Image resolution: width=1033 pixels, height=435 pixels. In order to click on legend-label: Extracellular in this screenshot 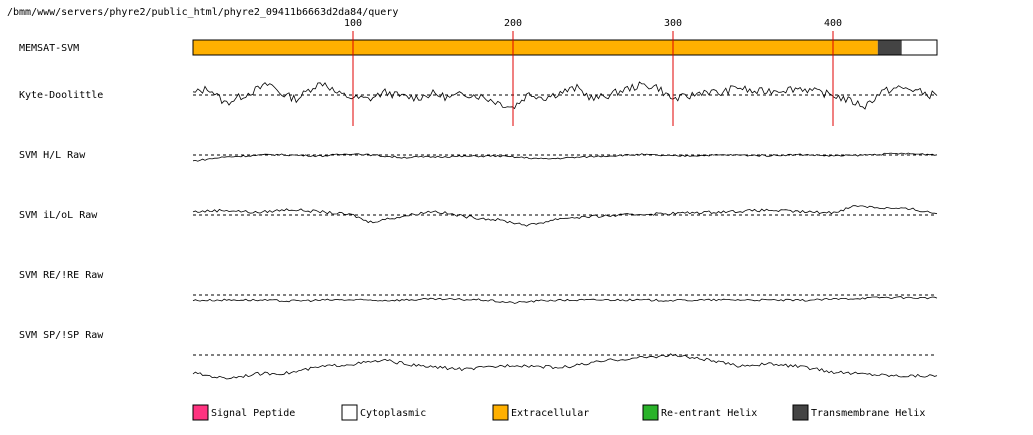, I will do `click(550, 413)`.